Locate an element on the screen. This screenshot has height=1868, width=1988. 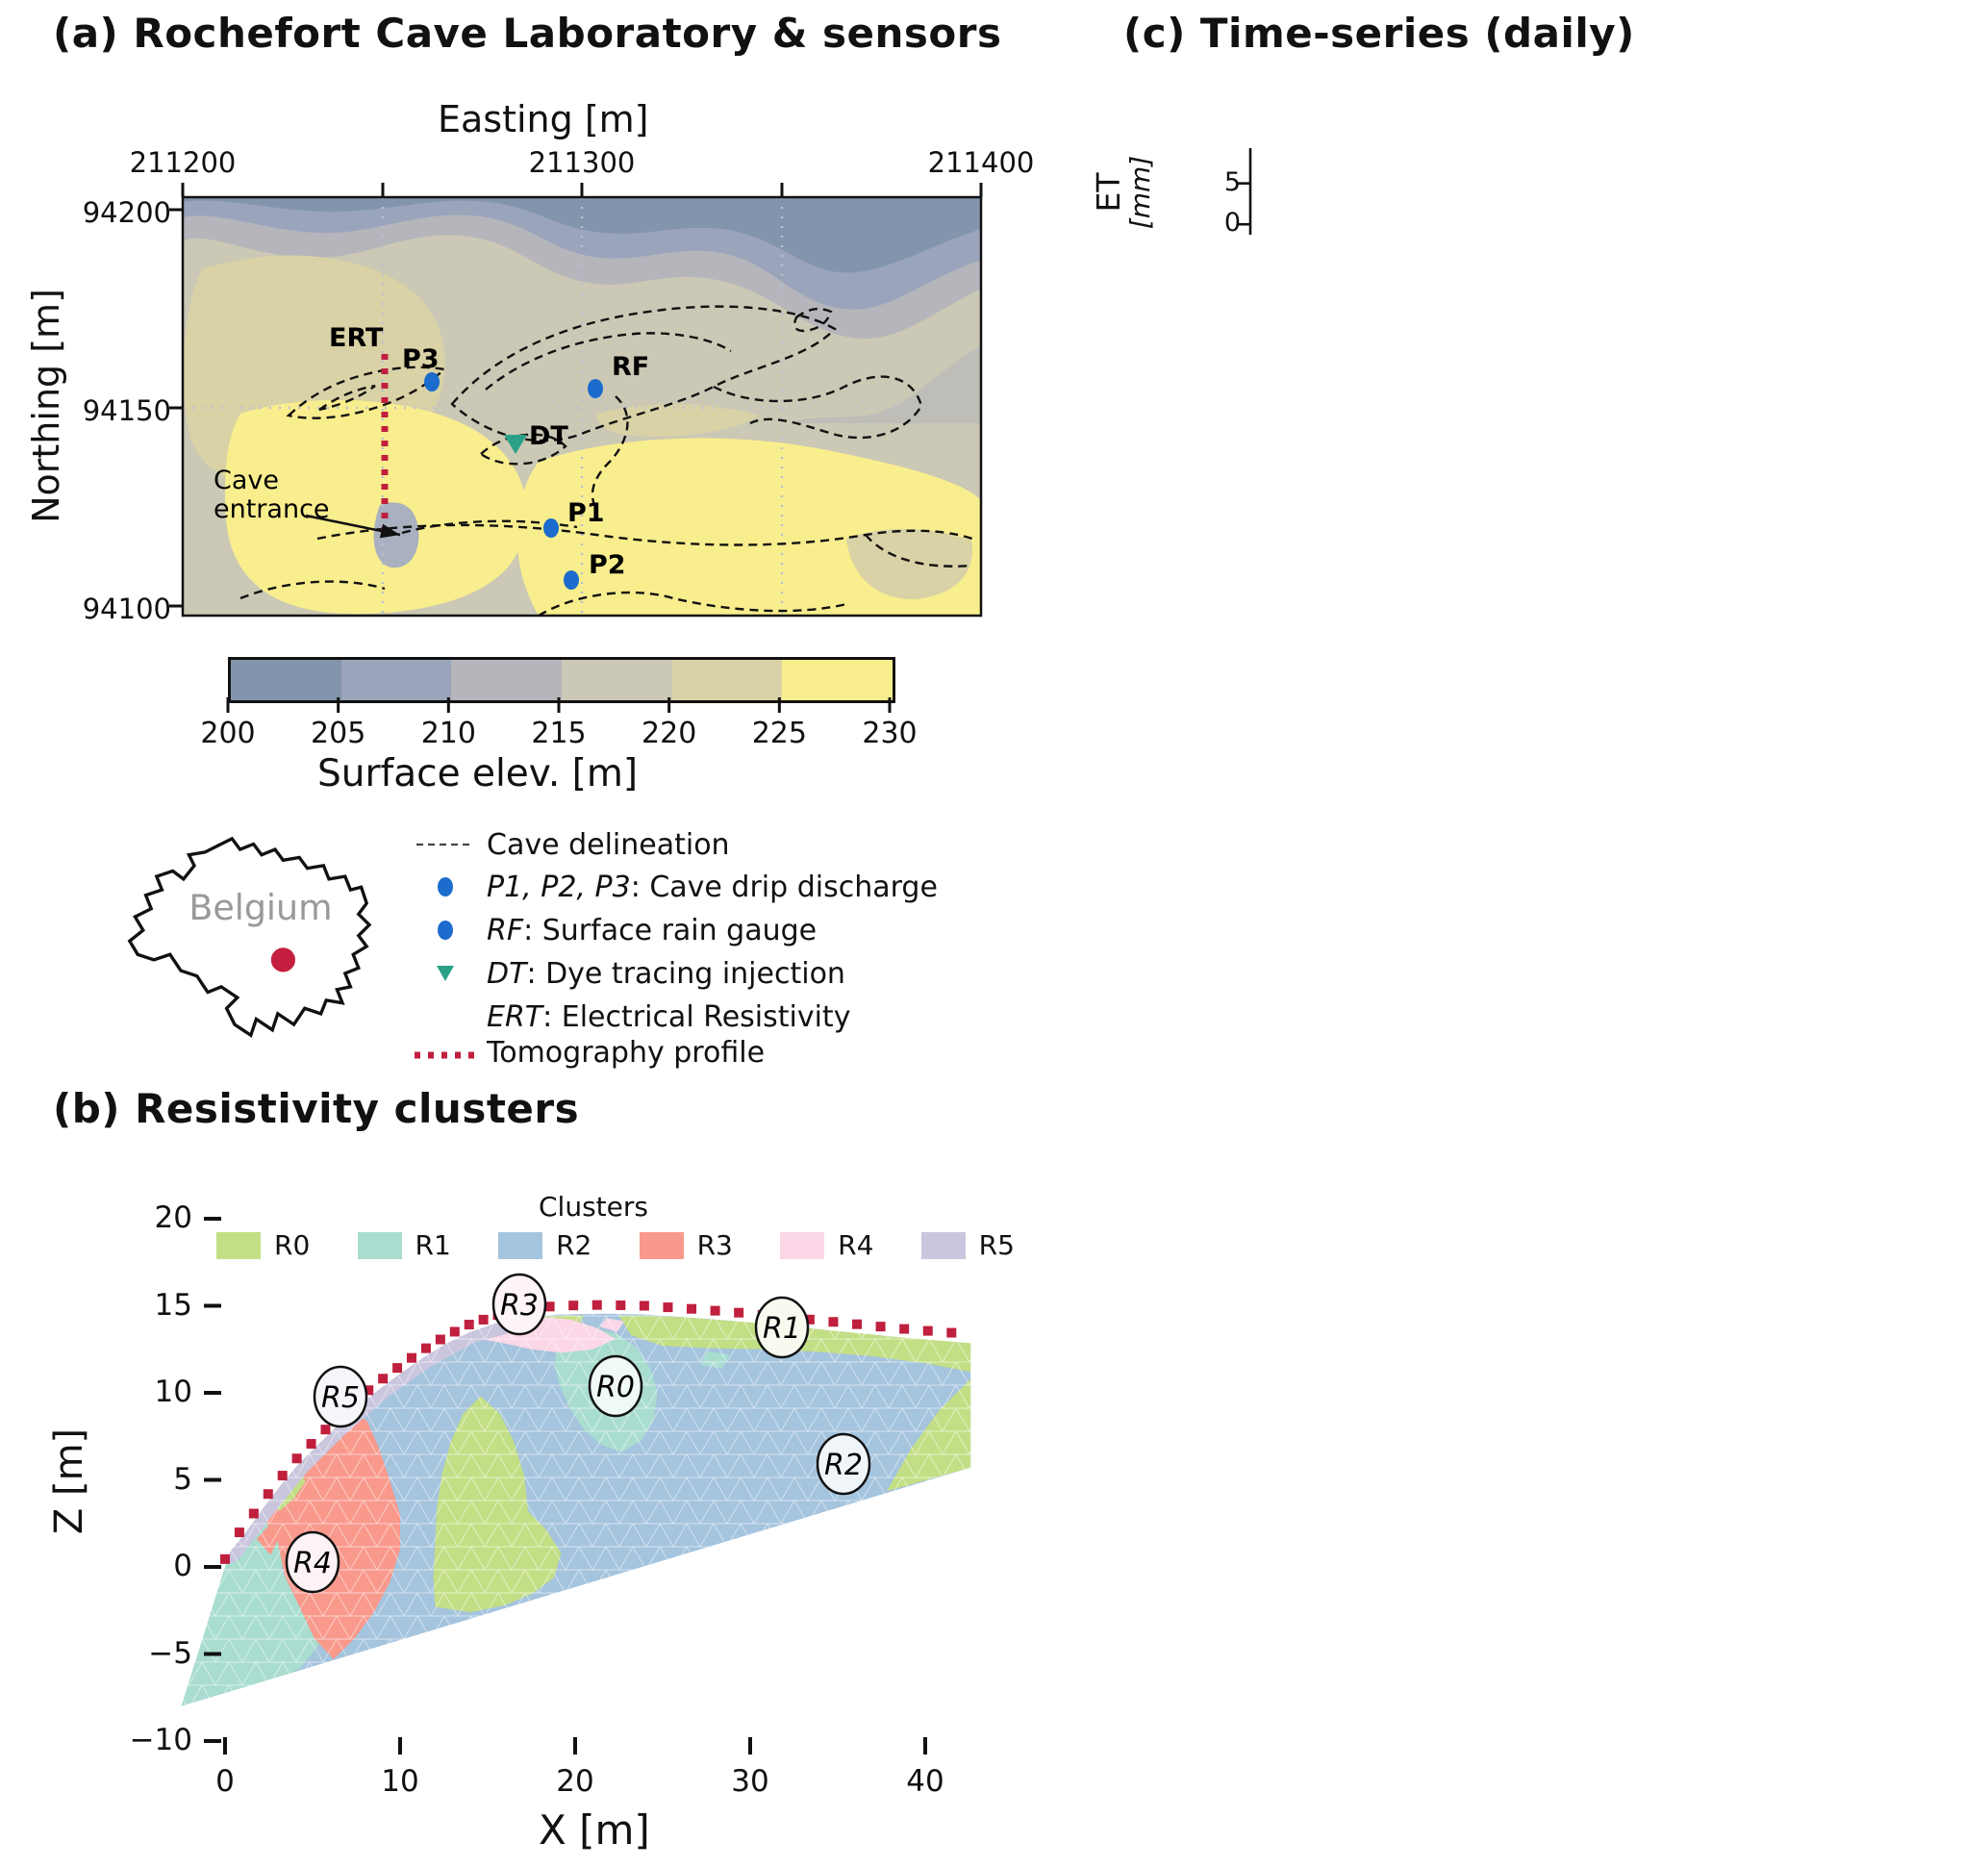
legend-item-3-text: DT: Dye tracing injection is located at coordinates (666, 974).